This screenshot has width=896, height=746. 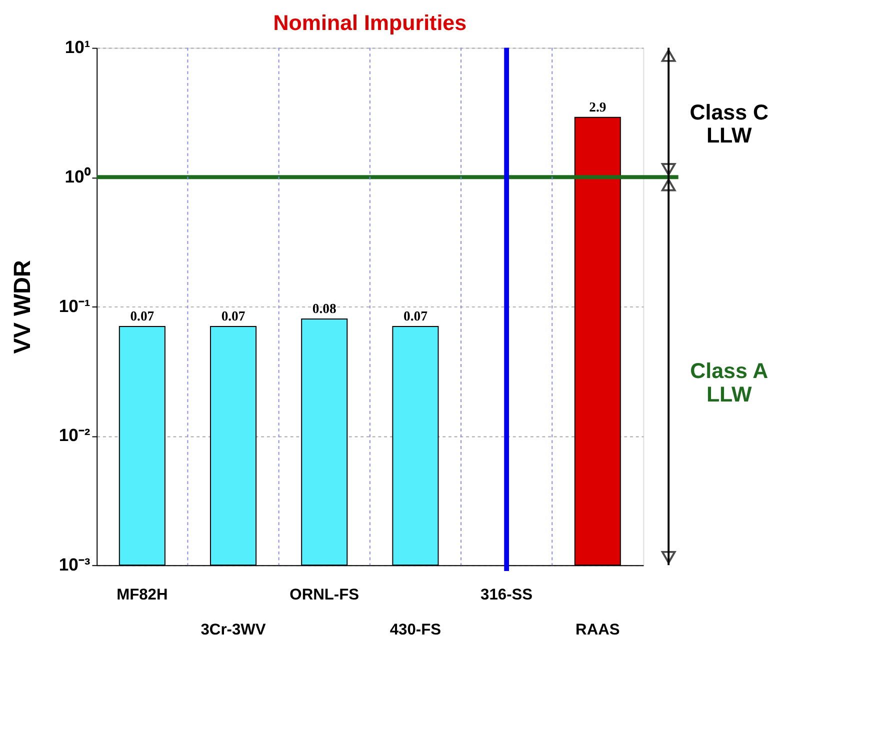 I want to click on y-tick-label: 10⁻¹, so click(x=74, y=306).